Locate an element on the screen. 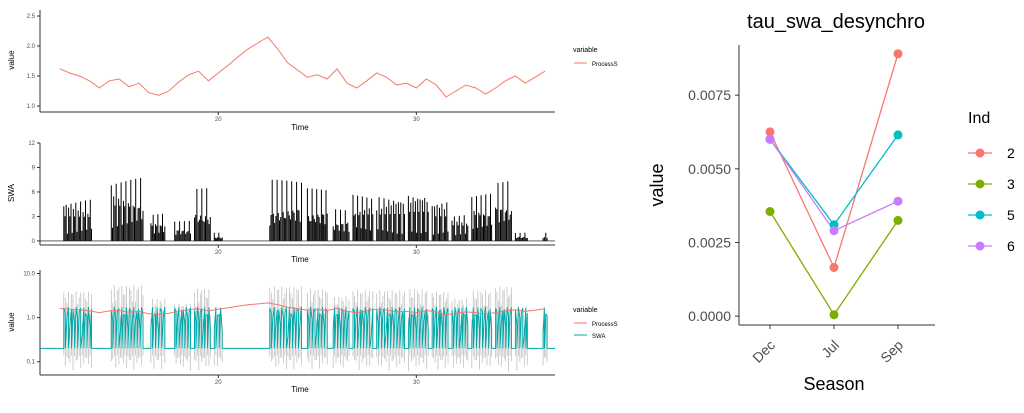 This screenshot has width=1024, height=413. series-ind-6-line is located at coordinates (834, 185).